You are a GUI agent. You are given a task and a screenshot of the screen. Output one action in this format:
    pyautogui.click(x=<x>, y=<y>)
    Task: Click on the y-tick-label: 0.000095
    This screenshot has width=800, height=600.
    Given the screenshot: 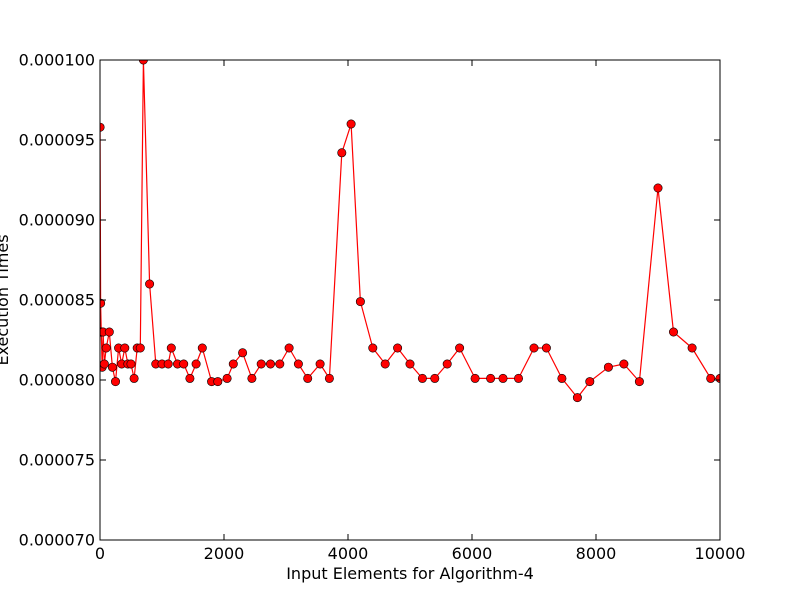 What is the action you would take?
    pyautogui.click(x=57, y=140)
    